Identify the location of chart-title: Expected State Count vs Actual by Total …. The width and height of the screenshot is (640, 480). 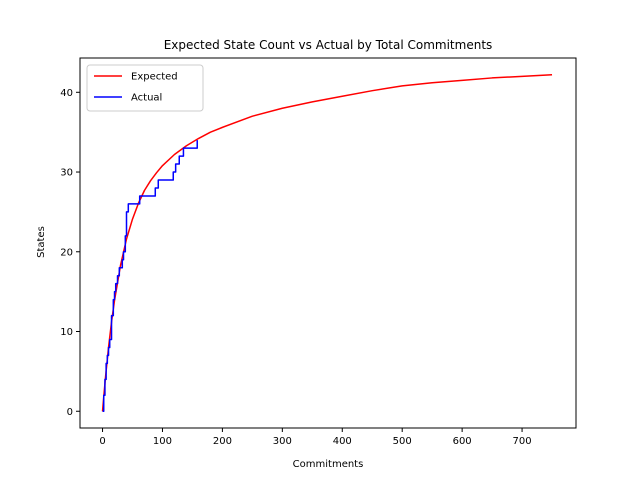
(328, 45).